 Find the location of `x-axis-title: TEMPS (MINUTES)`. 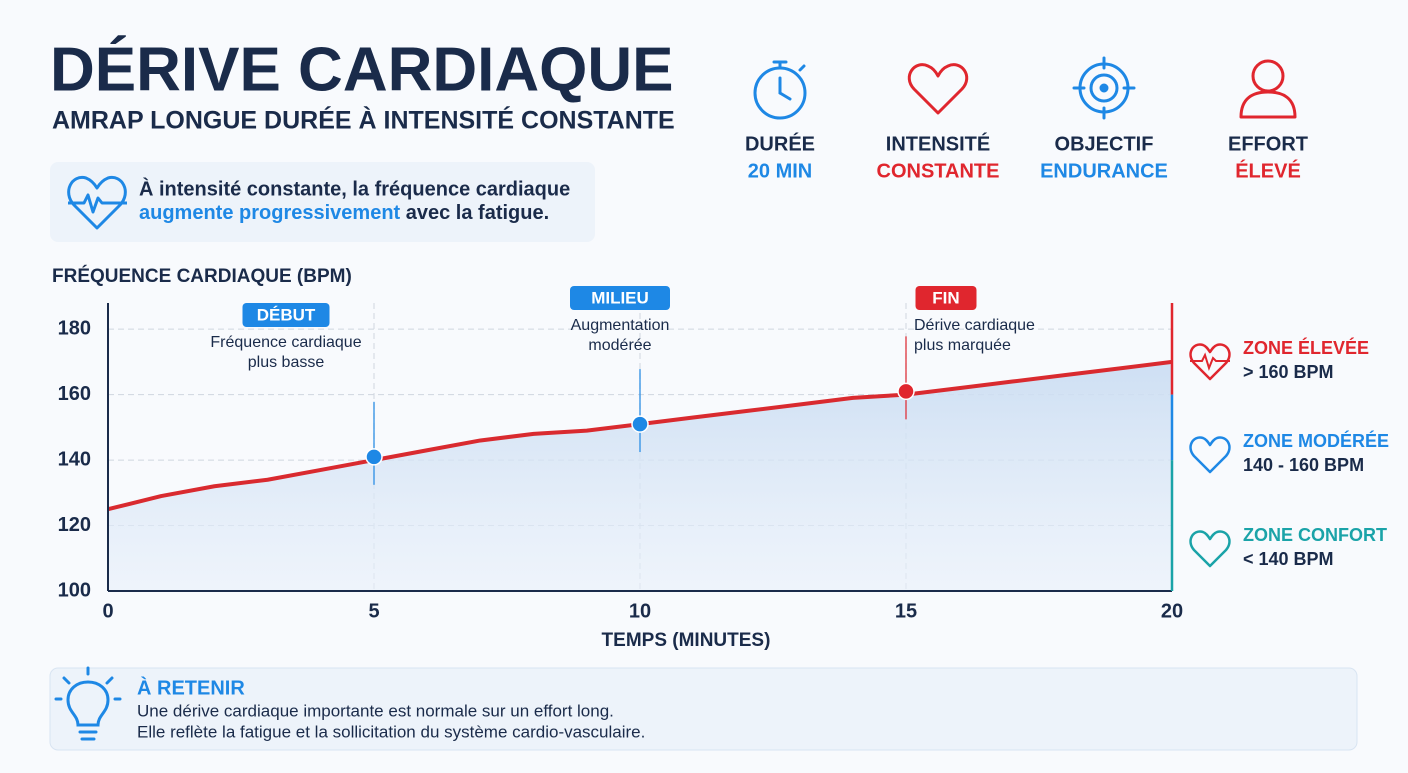

x-axis-title: TEMPS (MINUTES) is located at coordinates (686, 640).